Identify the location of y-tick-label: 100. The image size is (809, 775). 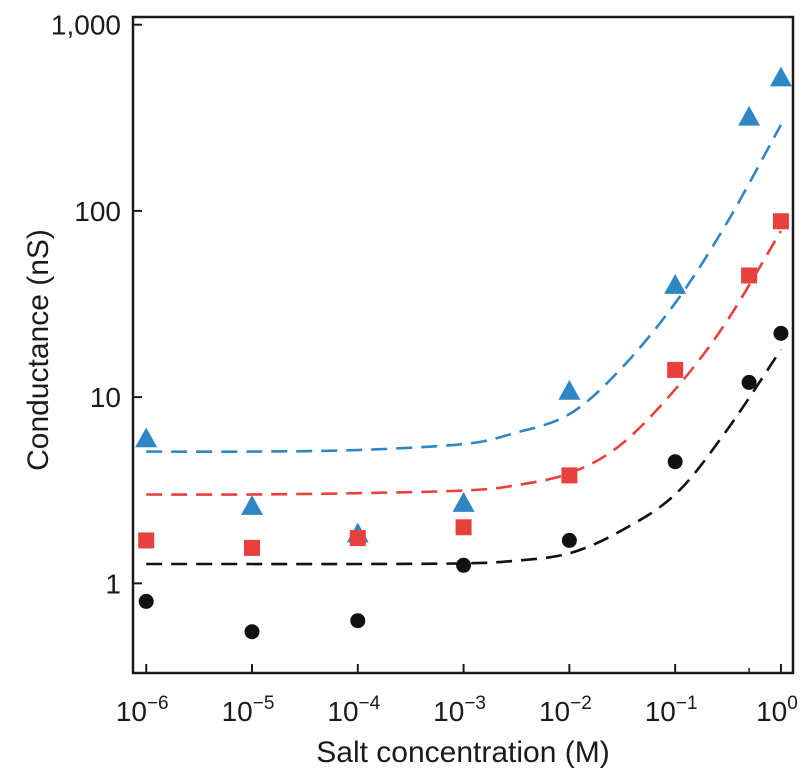
(97, 211).